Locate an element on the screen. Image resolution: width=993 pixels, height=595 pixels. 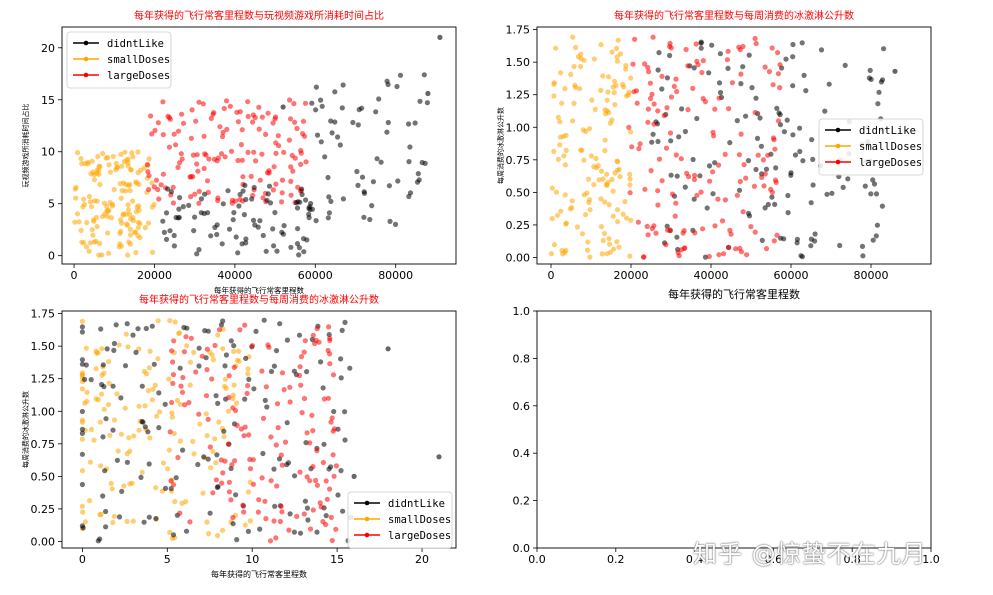
y-tick-label: 0.75 is located at coordinates (518, 160).